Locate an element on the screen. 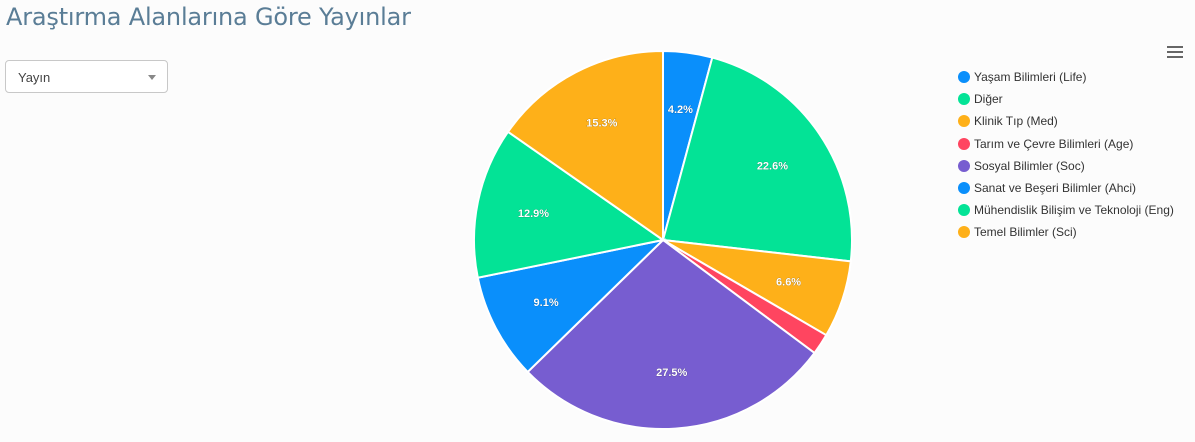 This screenshot has width=1195, height=442. legend-label: Temel Bilimler (Sci) is located at coordinates (1025, 232).